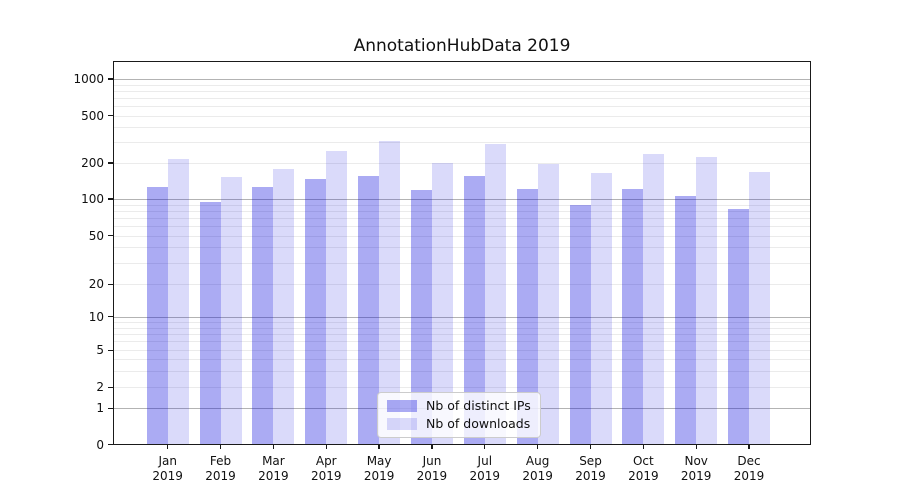  What do you see at coordinates (96, 235) in the screenshot?
I see `y-tick-label: 50` at bounding box center [96, 235].